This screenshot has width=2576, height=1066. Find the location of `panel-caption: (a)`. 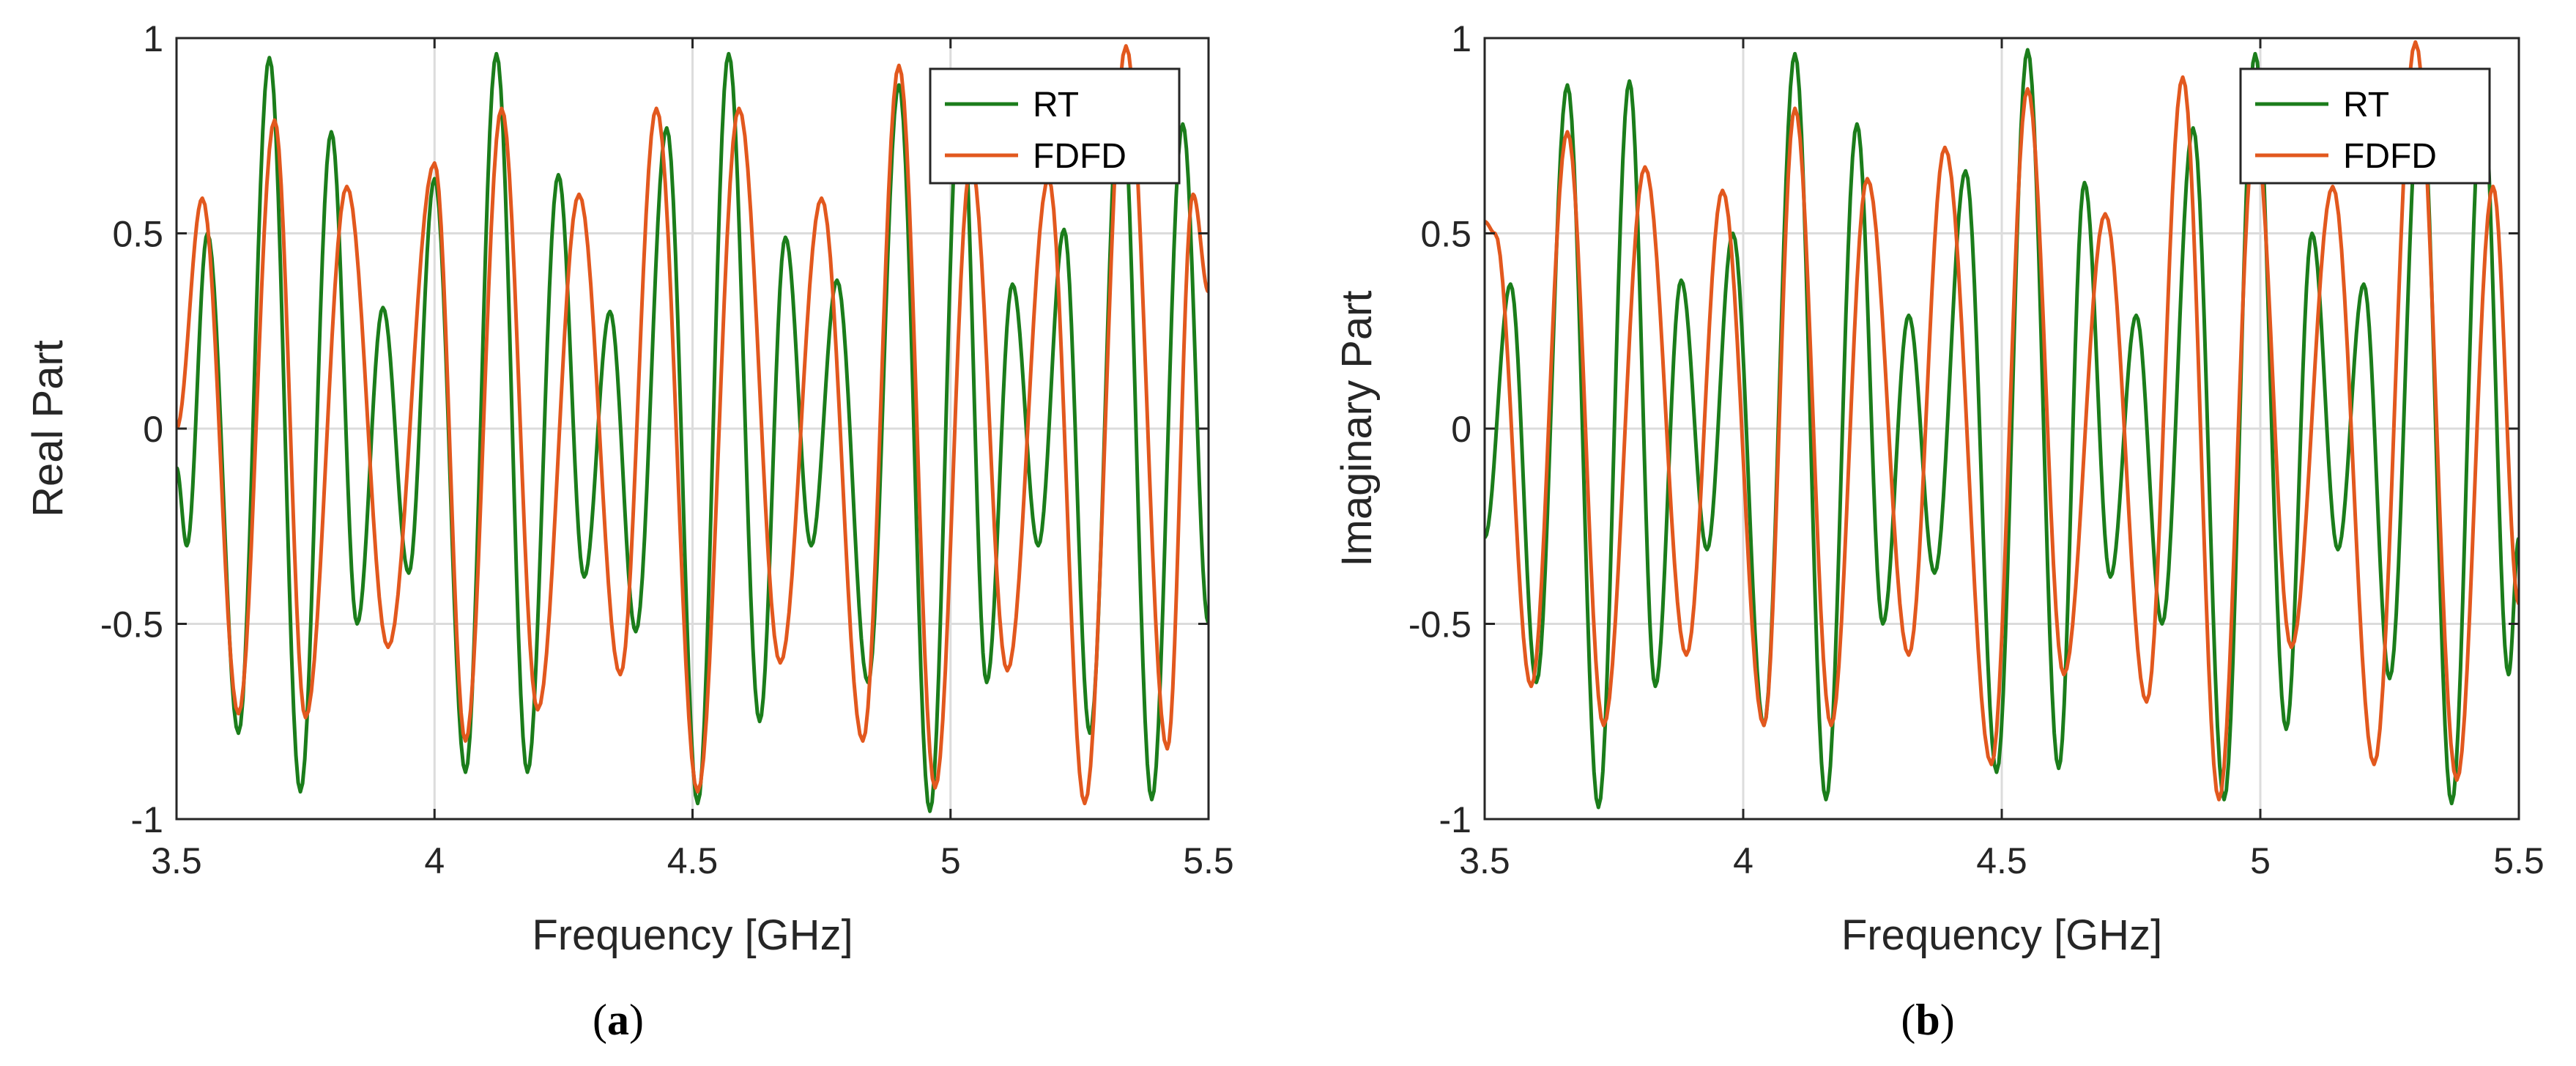

panel-caption: (a) is located at coordinates (618, 1020).